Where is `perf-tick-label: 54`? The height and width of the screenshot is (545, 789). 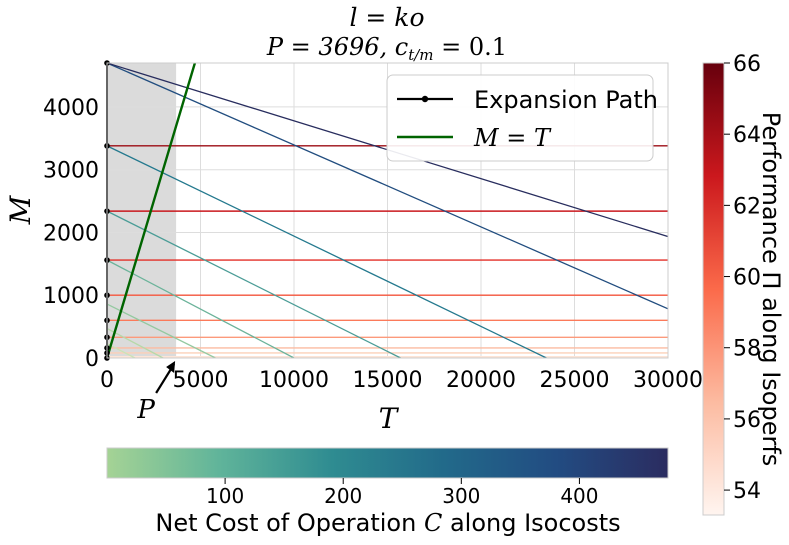
perf-tick-label: 54 is located at coordinates (747, 491).